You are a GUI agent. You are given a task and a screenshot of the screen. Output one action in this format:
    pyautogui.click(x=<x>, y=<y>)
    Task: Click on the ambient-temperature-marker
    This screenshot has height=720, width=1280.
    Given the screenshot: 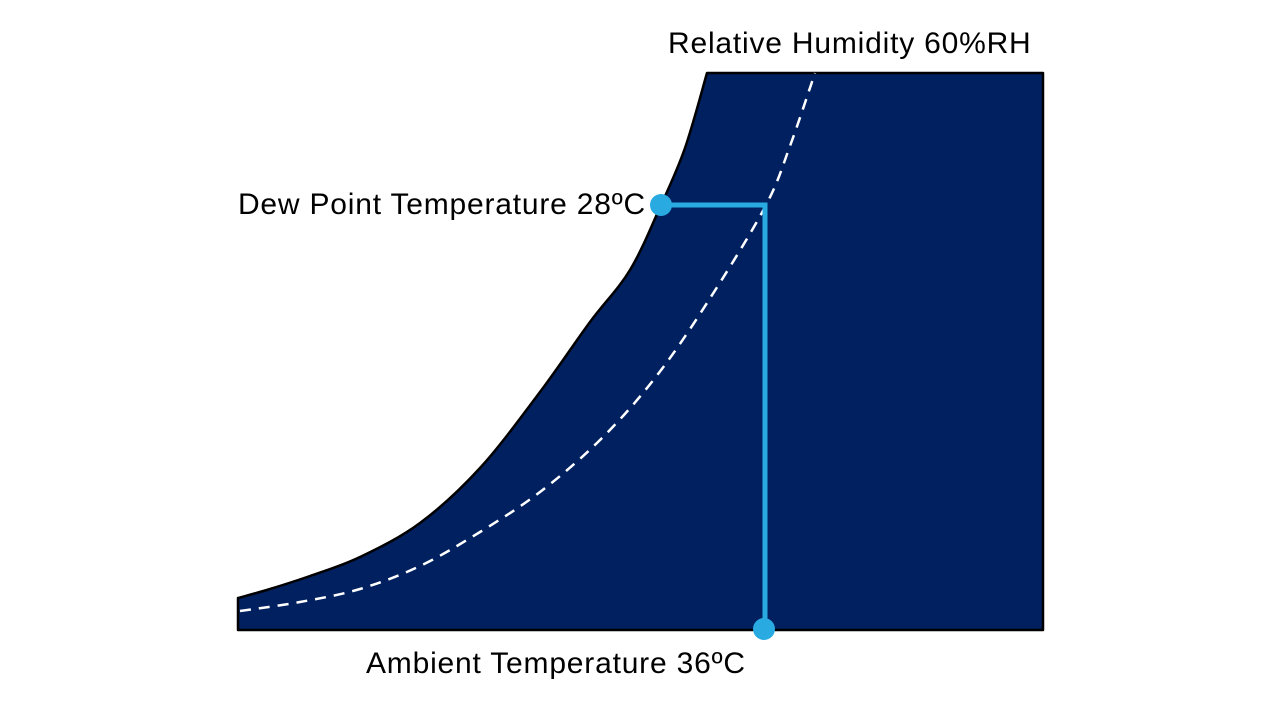 What is the action you would take?
    pyautogui.click(x=764, y=629)
    